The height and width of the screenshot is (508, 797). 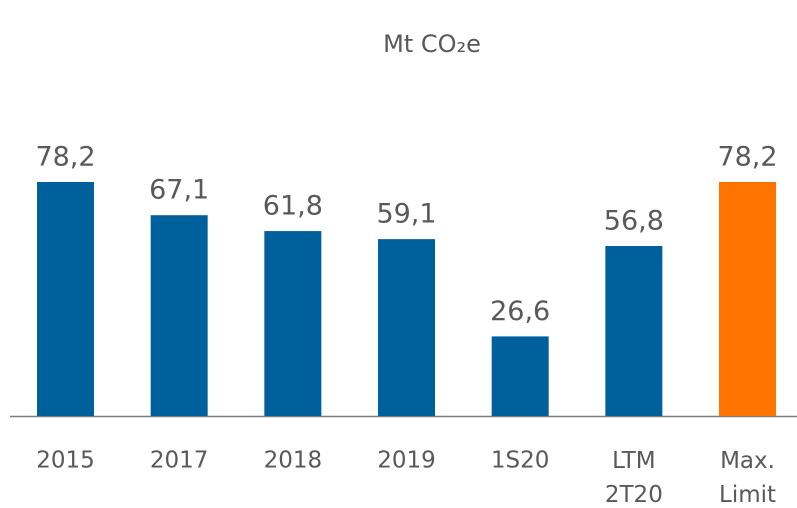 What do you see at coordinates (406, 461) in the screenshot?
I see `x-tick-label: 2019` at bounding box center [406, 461].